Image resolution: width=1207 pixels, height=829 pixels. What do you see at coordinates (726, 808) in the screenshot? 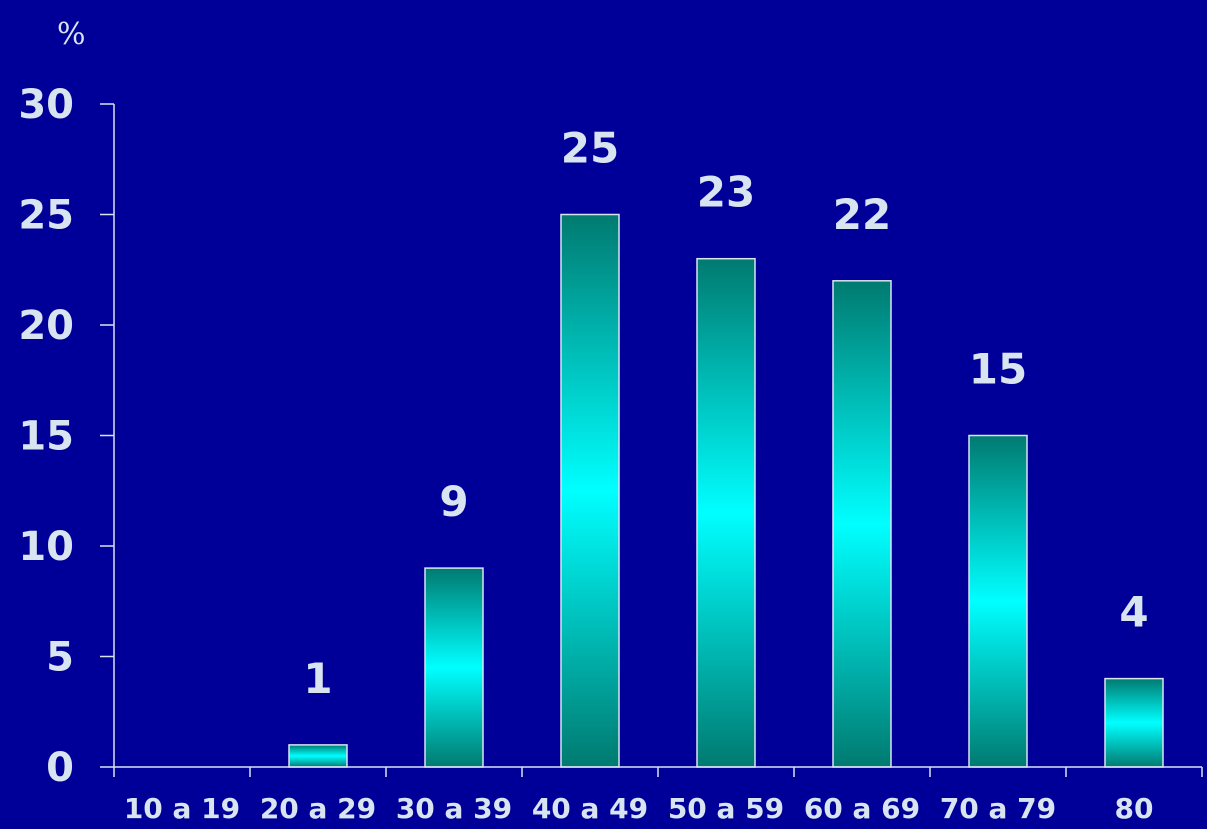
I see `x-category-label: 50 a 59` at bounding box center [726, 808].